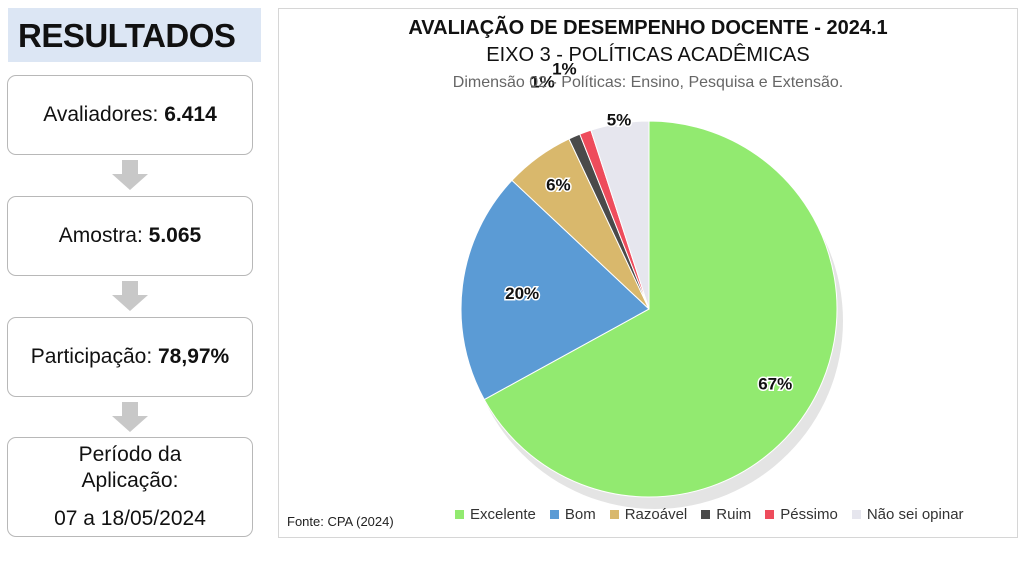 Image resolution: width=1024 pixels, height=576 pixels. What do you see at coordinates (775, 384) in the screenshot?
I see `data-label: 67%` at bounding box center [775, 384].